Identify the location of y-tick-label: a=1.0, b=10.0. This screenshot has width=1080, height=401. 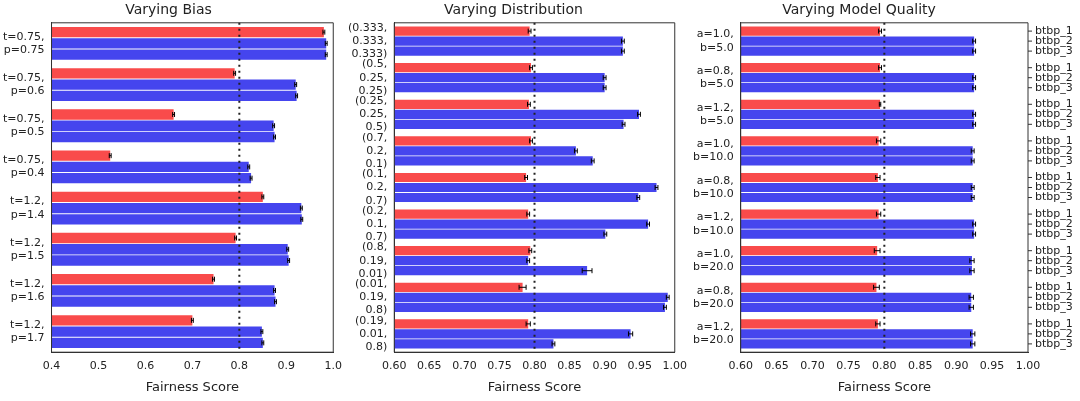
(713, 150).